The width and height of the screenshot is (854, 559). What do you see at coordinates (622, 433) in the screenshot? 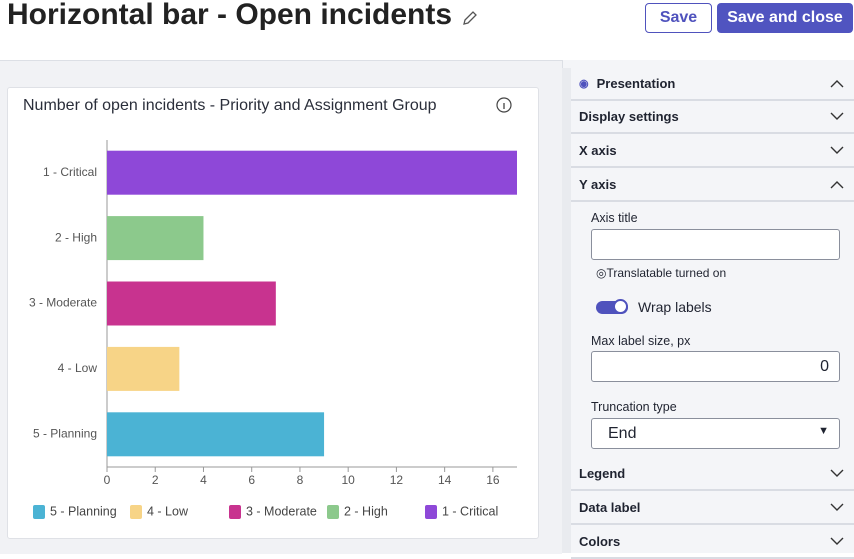
I see `truncation-value: End` at bounding box center [622, 433].